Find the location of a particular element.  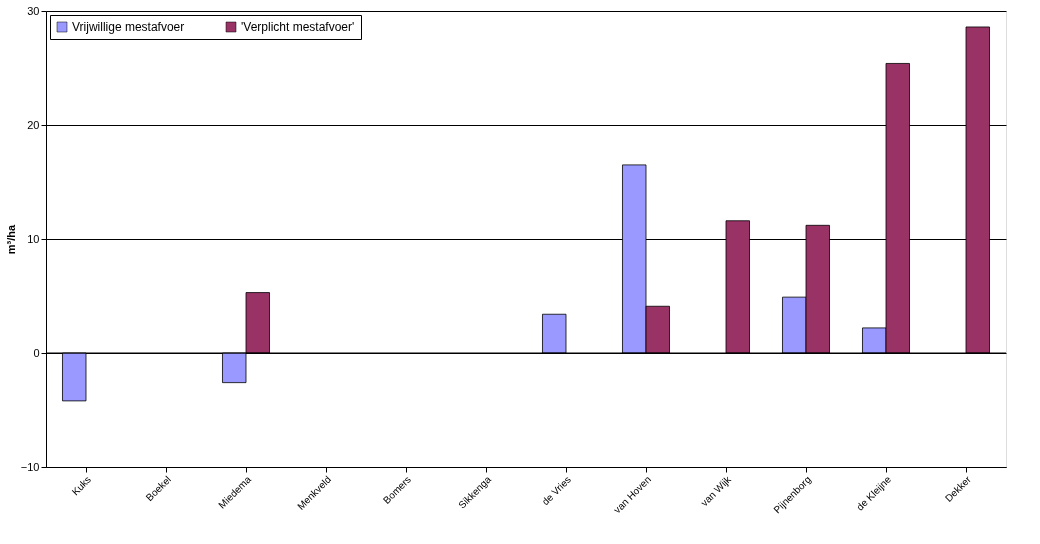

y-axis-title: m³/ha is located at coordinates (10, 239).